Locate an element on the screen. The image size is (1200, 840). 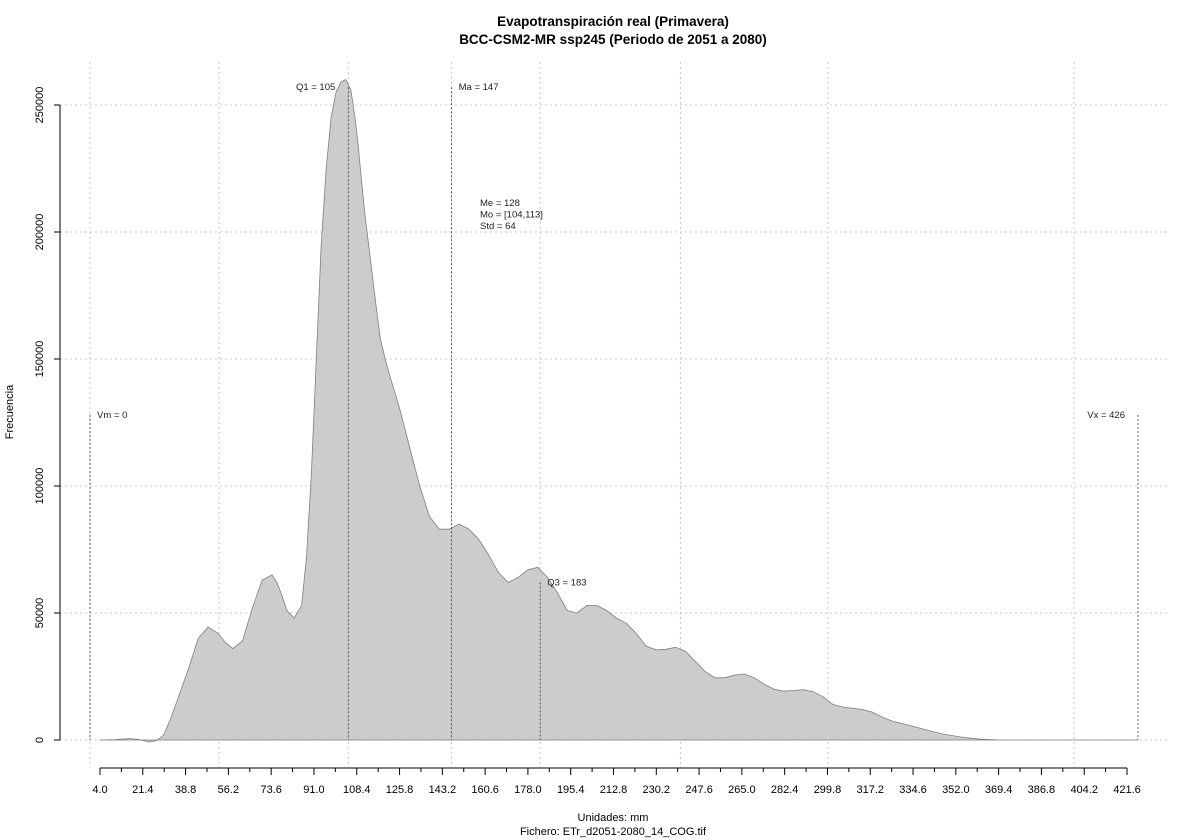
x-tick-label-17: 299.8 is located at coordinates (828, 790).